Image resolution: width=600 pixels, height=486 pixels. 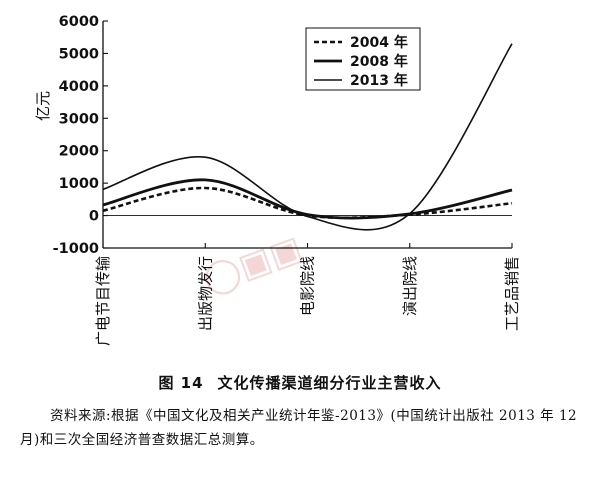 I want to click on x-tick-label: 广电节目传输, so click(x=103, y=301).